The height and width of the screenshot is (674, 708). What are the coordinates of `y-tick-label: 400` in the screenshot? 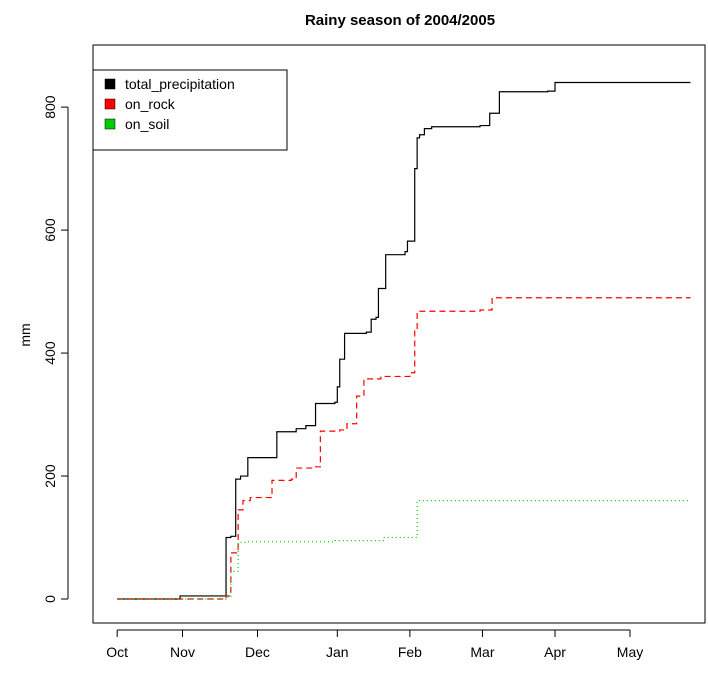 It's located at (50, 353).